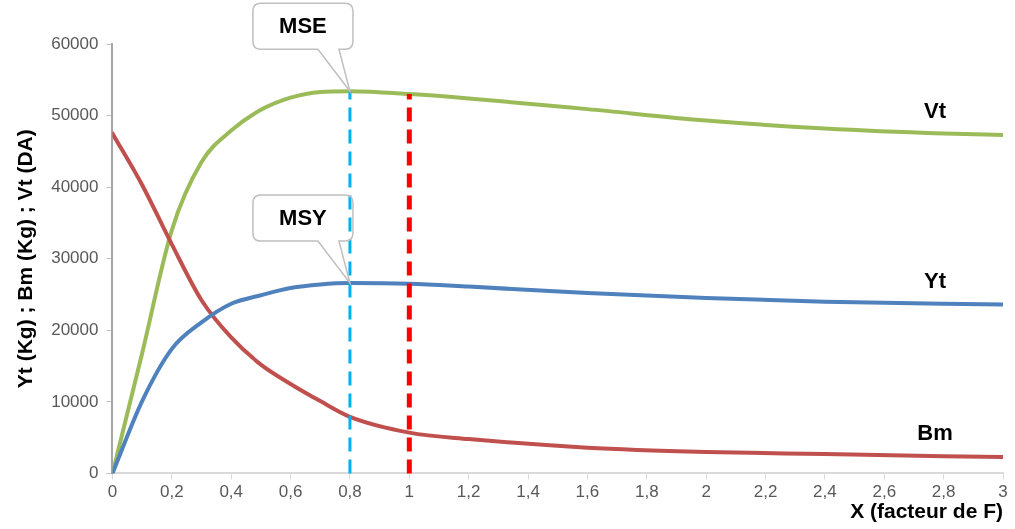 This screenshot has height=529, width=1015. What do you see at coordinates (25, 259) in the screenshot?
I see `y-axis-title: Yt (Kg) ; Bm (Kg) ; Vt (DA)` at bounding box center [25, 259].